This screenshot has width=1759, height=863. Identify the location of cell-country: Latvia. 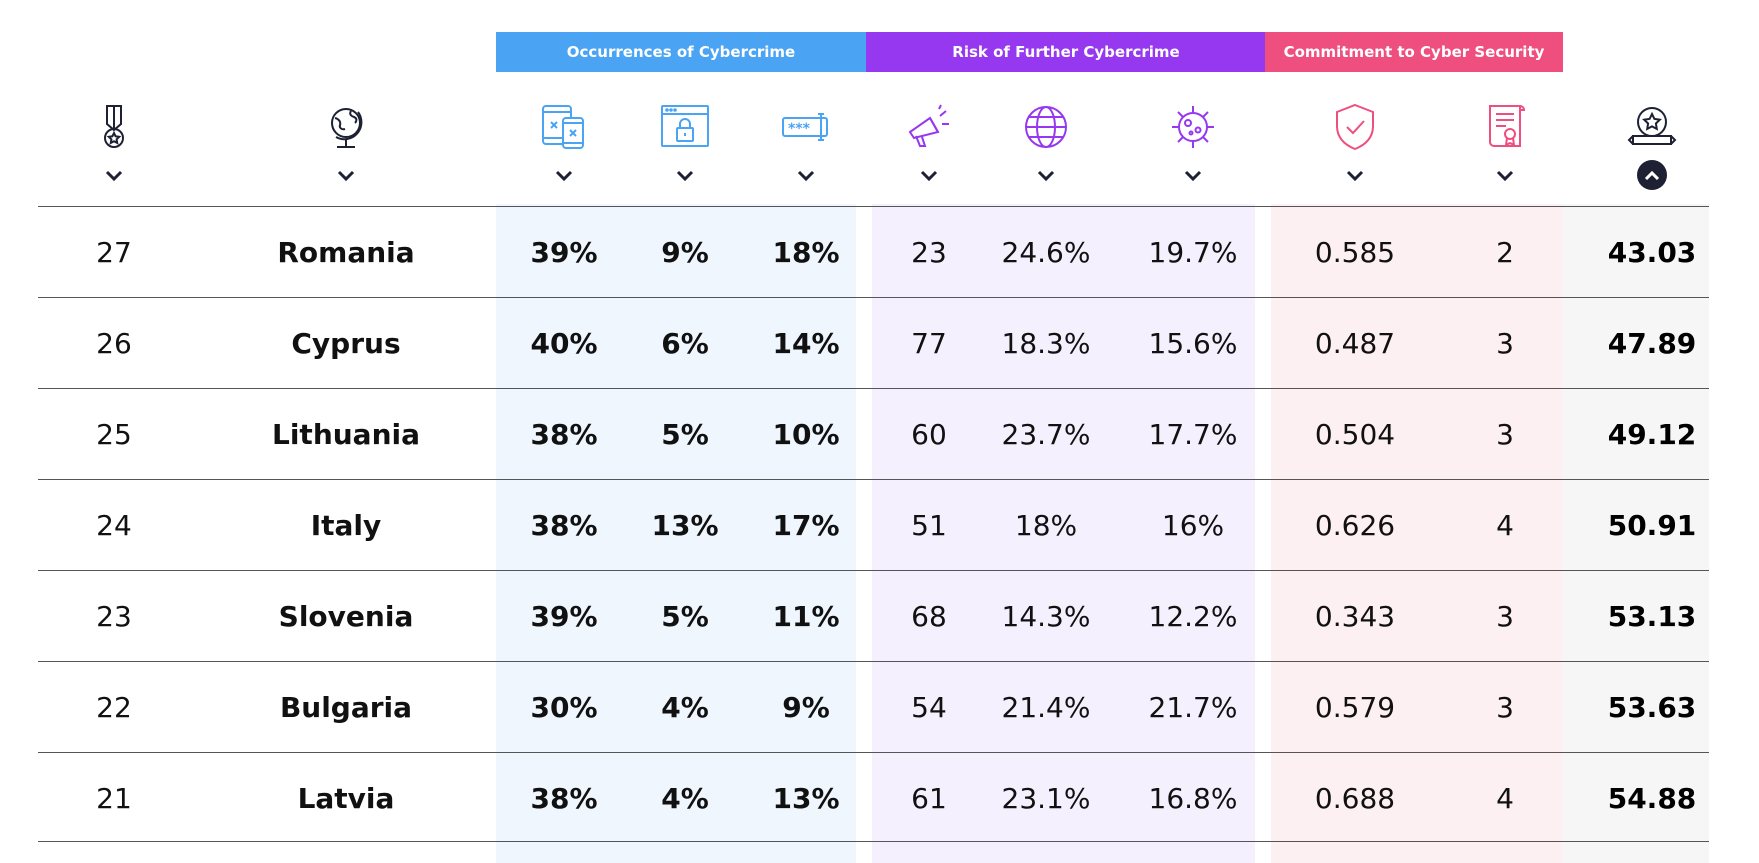
(346, 798).